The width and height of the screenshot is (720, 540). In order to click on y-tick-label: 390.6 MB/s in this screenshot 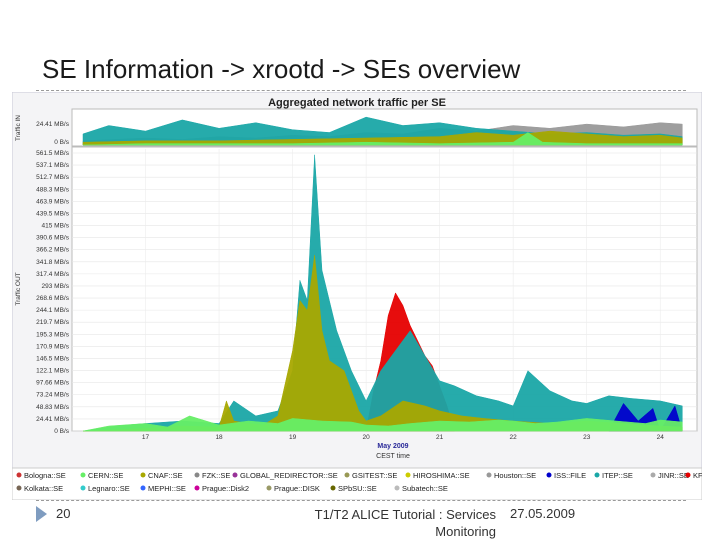, I will do `click(53, 238)`.